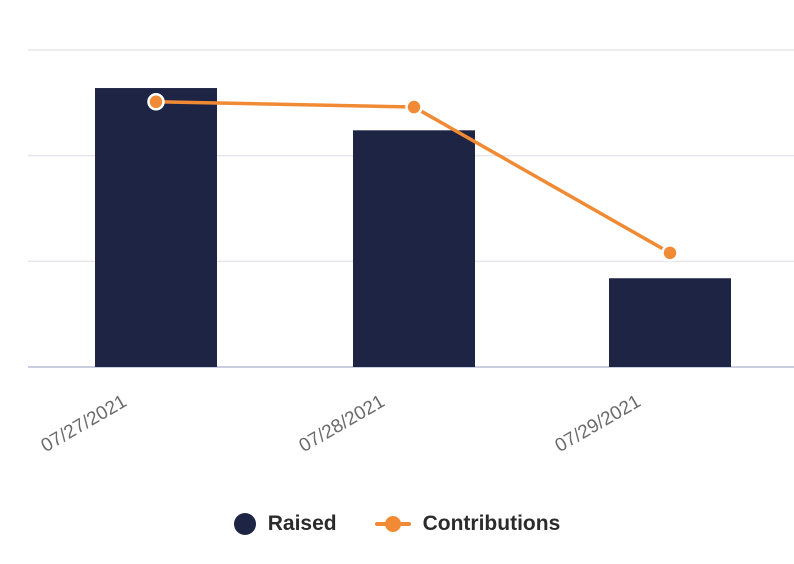 The width and height of the screenshot is (794, 564). I want to click on legend-item-raised: Raised, so click(285, 524).